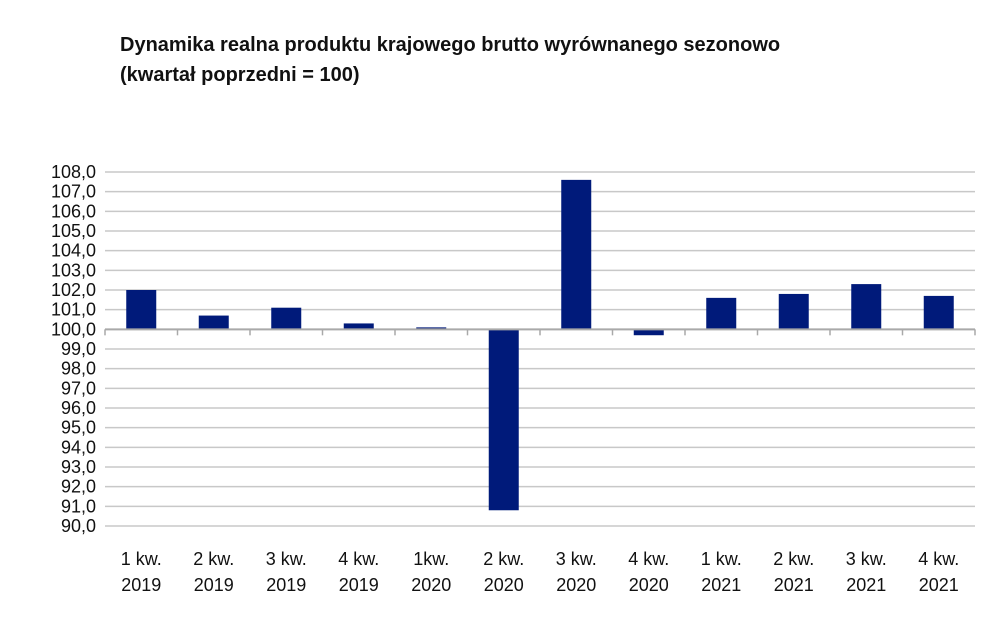 The width and height of the screenshot is (1000, 620). What do you see at coordinates (78, 526) in the screenshot?
I see `y-tick-label: 90,0` at bounding box center [78, 526].